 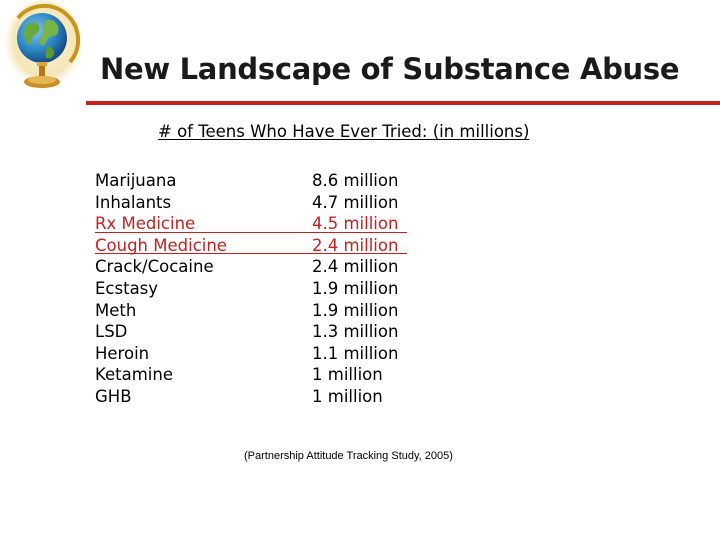 What do you see at coordinates (145, 224) in the screenshot?
I see `substance-name: Rx Medicine` at bounding box center [145, 224].